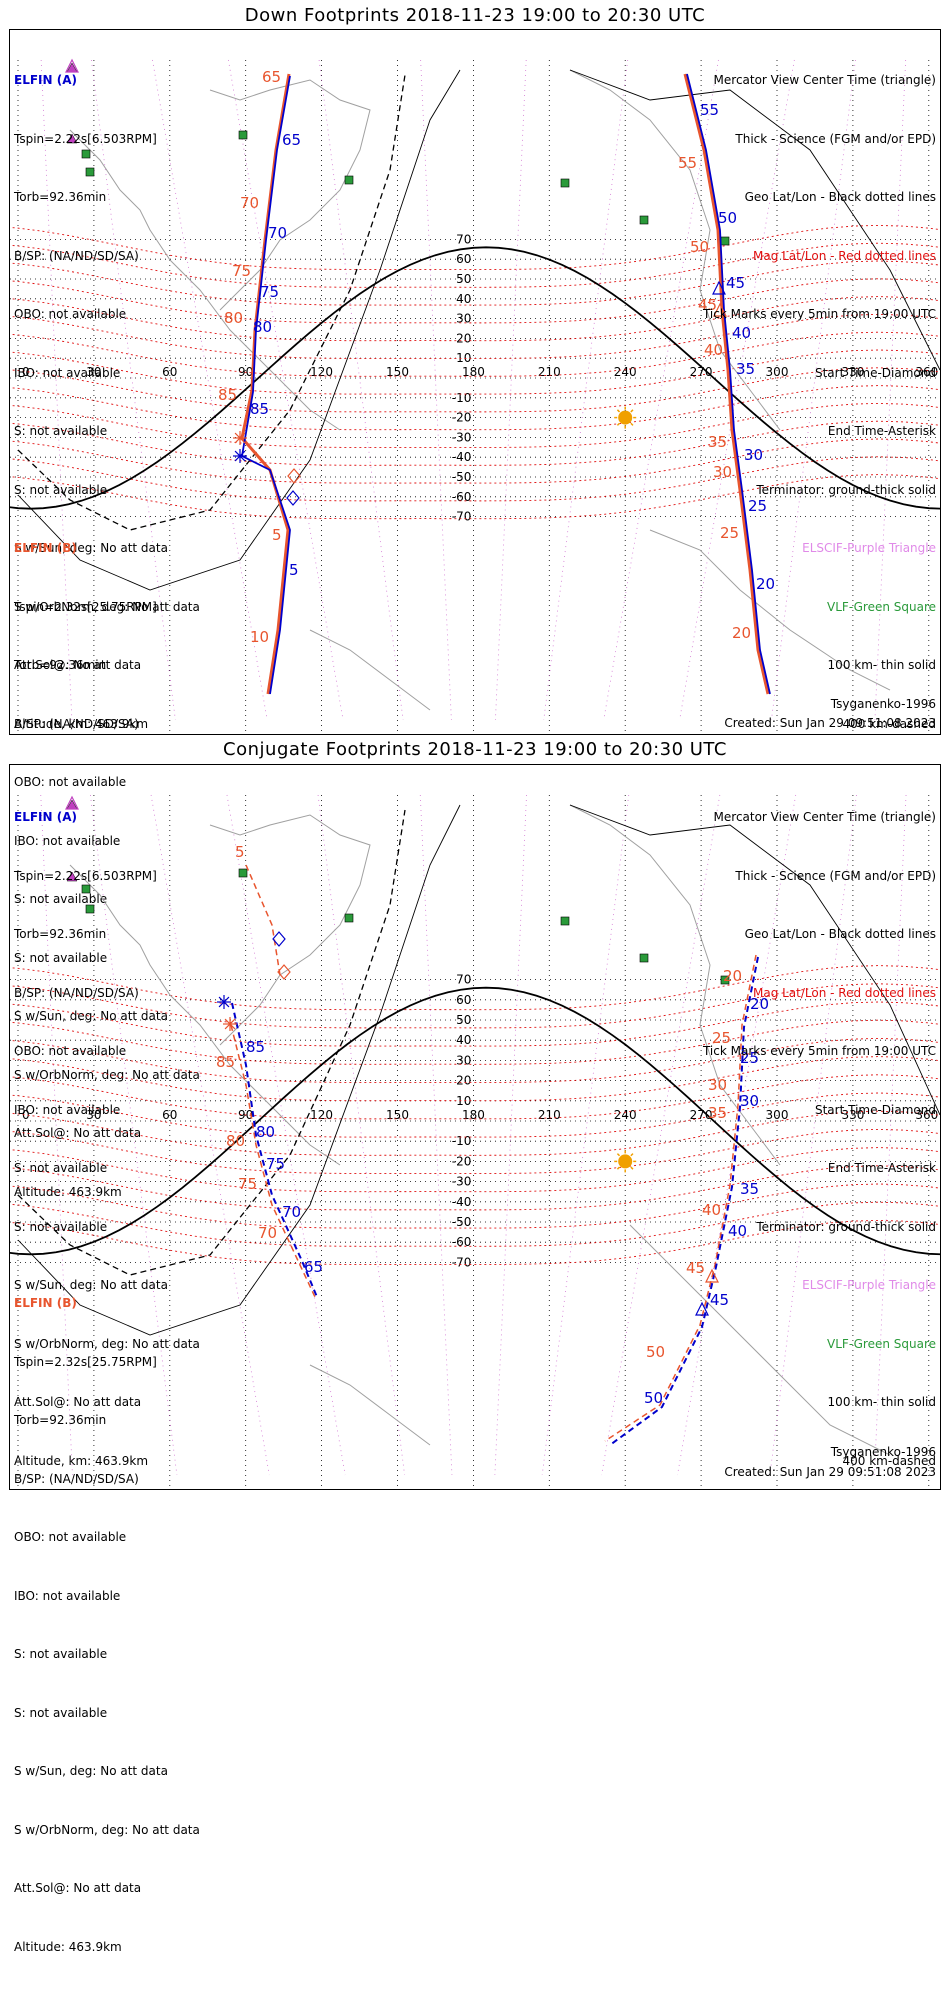  I want to click on elscif-triangle, so click(72, 876).